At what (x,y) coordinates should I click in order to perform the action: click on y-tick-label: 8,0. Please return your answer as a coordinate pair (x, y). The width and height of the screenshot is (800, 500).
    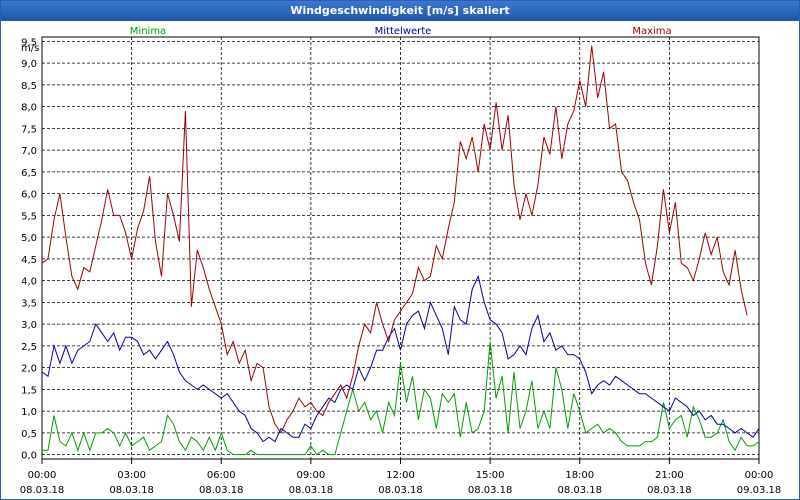
    Looking at the image, I should click on (29, 108).